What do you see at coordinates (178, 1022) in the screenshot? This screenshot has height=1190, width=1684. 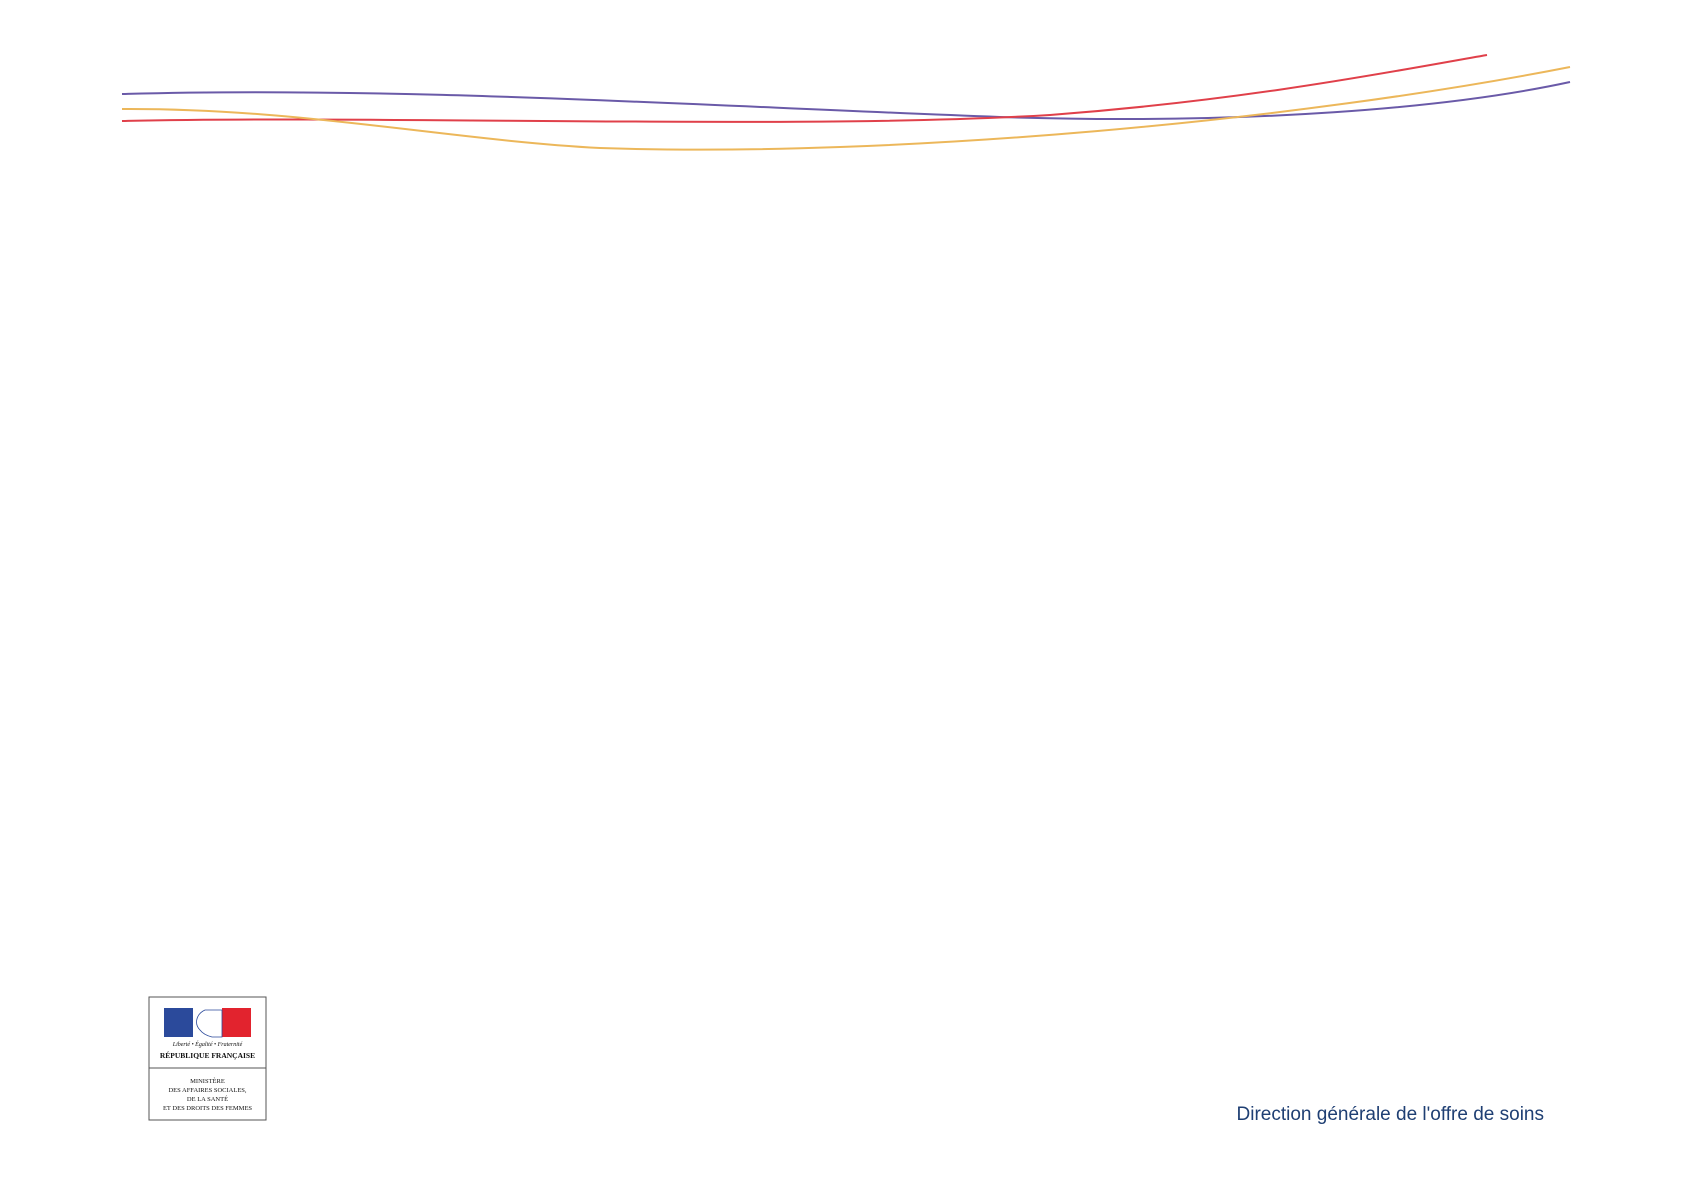 I see `flag-blue` at bounding box center [178, 1022].